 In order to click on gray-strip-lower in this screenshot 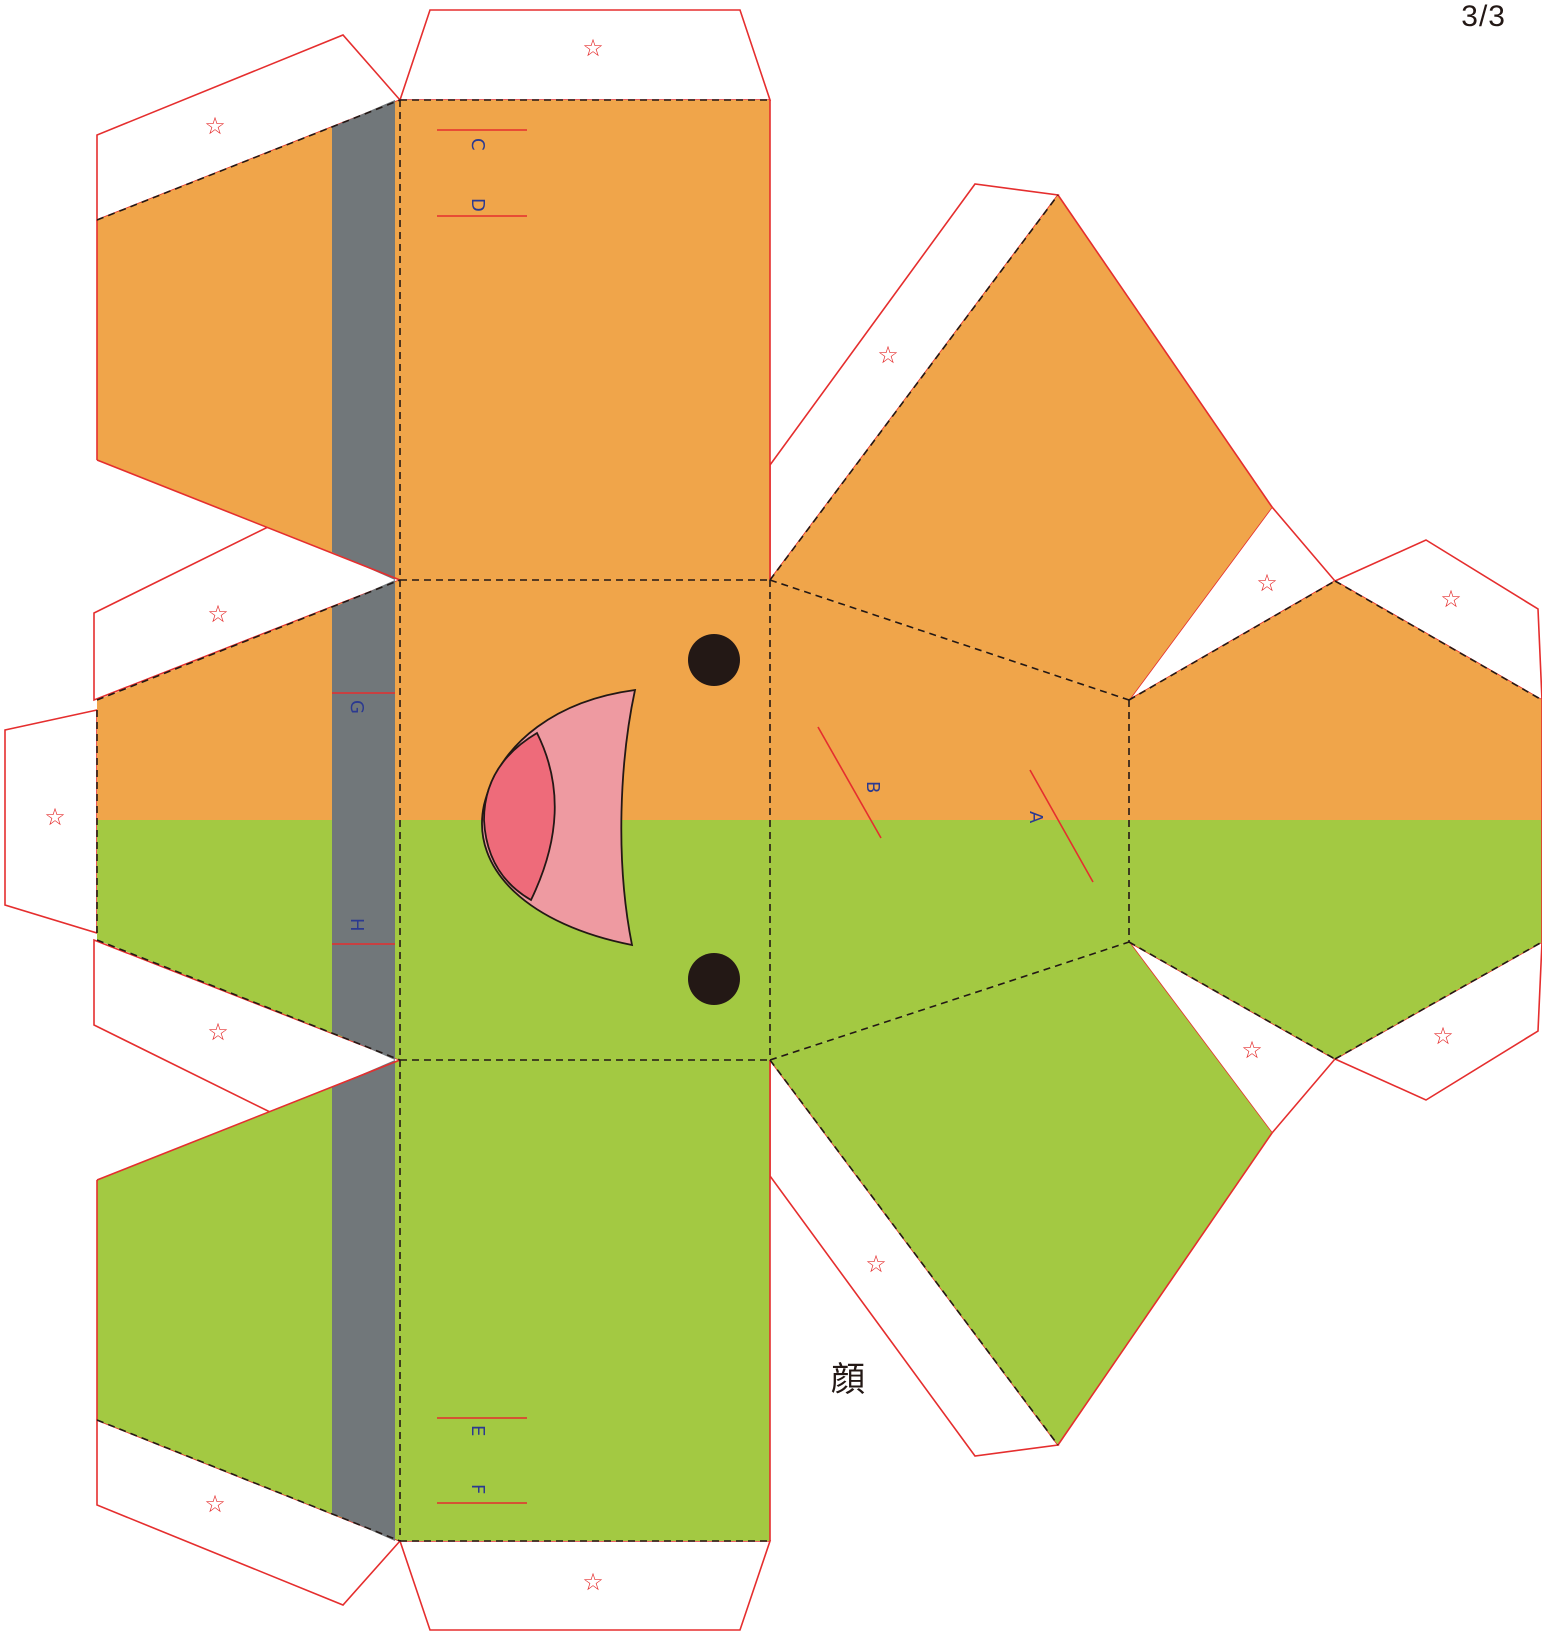, I will do `click(363, 1300)`.